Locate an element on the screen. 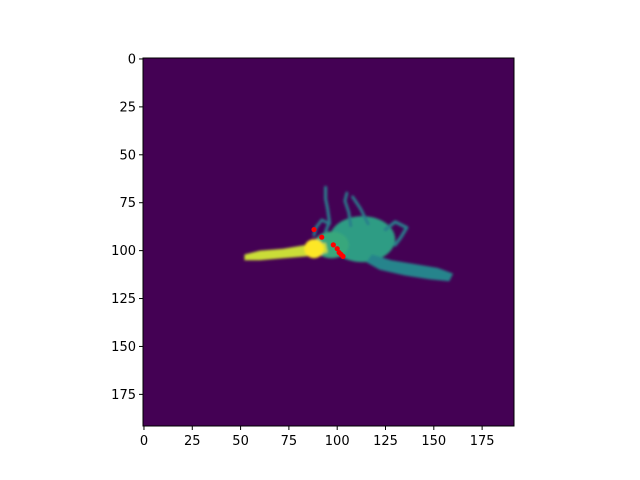 The image size is (640, 480). y-tick-label: 150 is located at coordinates (123, 347).